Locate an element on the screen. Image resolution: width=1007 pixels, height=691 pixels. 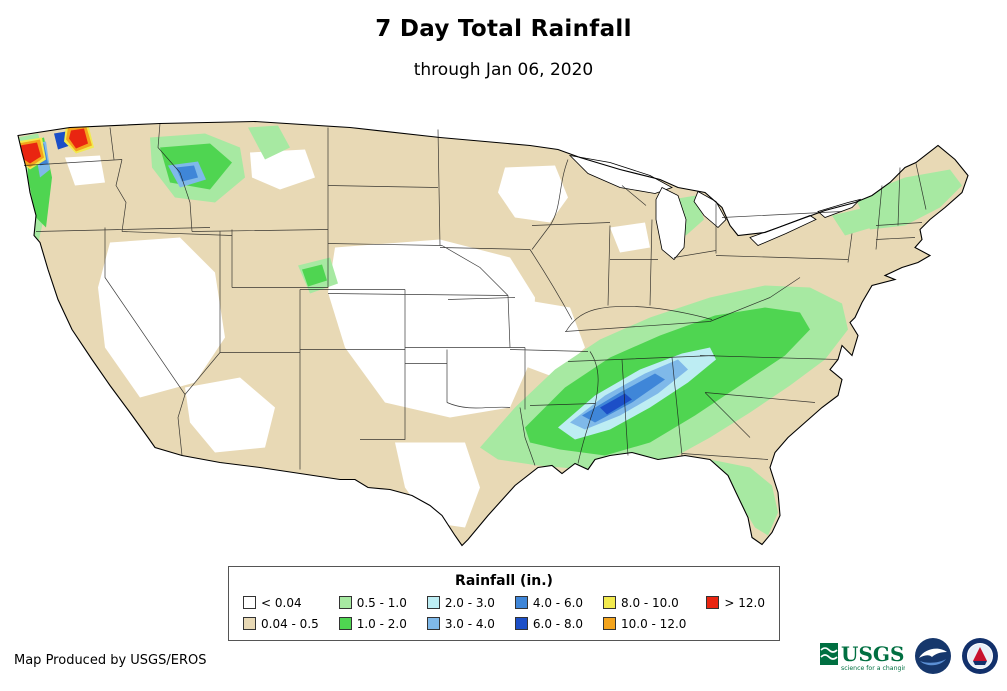
legend-item: 1.0 - 2.0 is located at coordinates (372, 623).